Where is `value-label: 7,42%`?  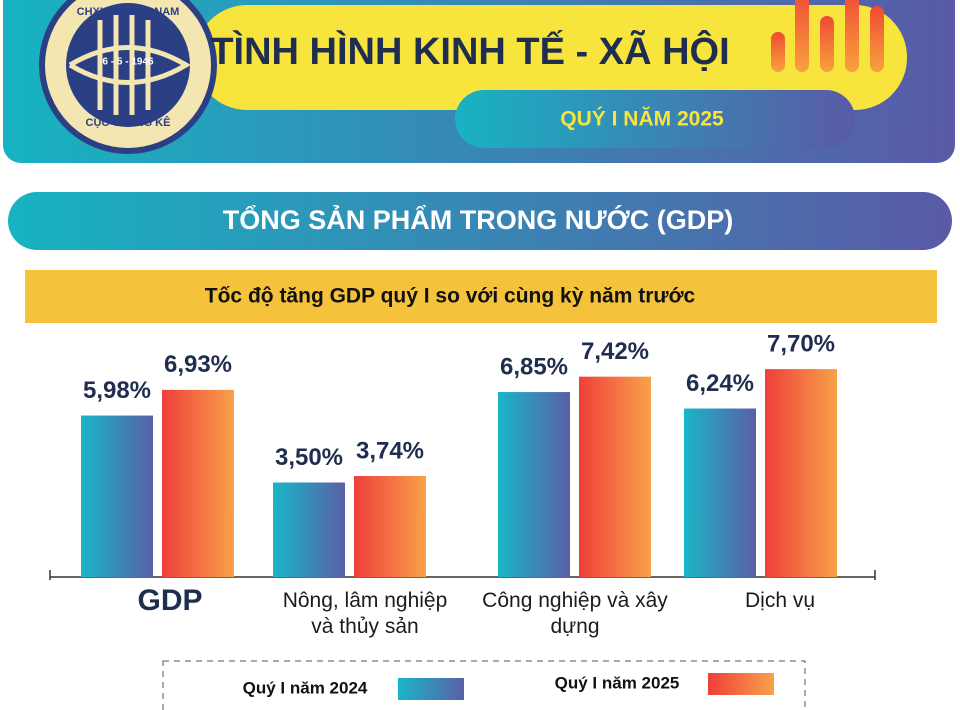 value-label: 7,42% is located at coordinates (615, 351).